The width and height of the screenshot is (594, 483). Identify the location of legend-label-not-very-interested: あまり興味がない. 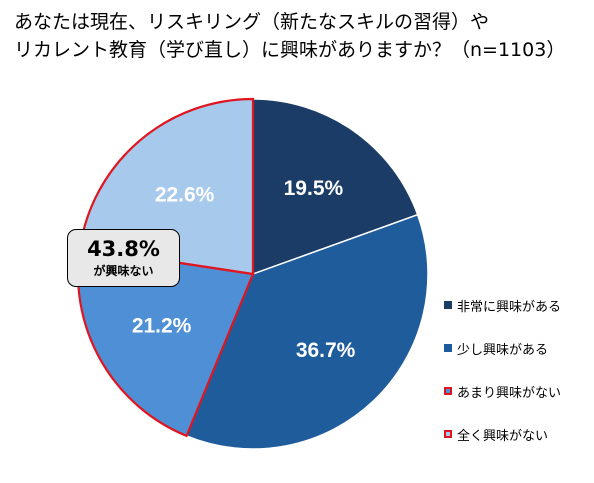
(509, 393).